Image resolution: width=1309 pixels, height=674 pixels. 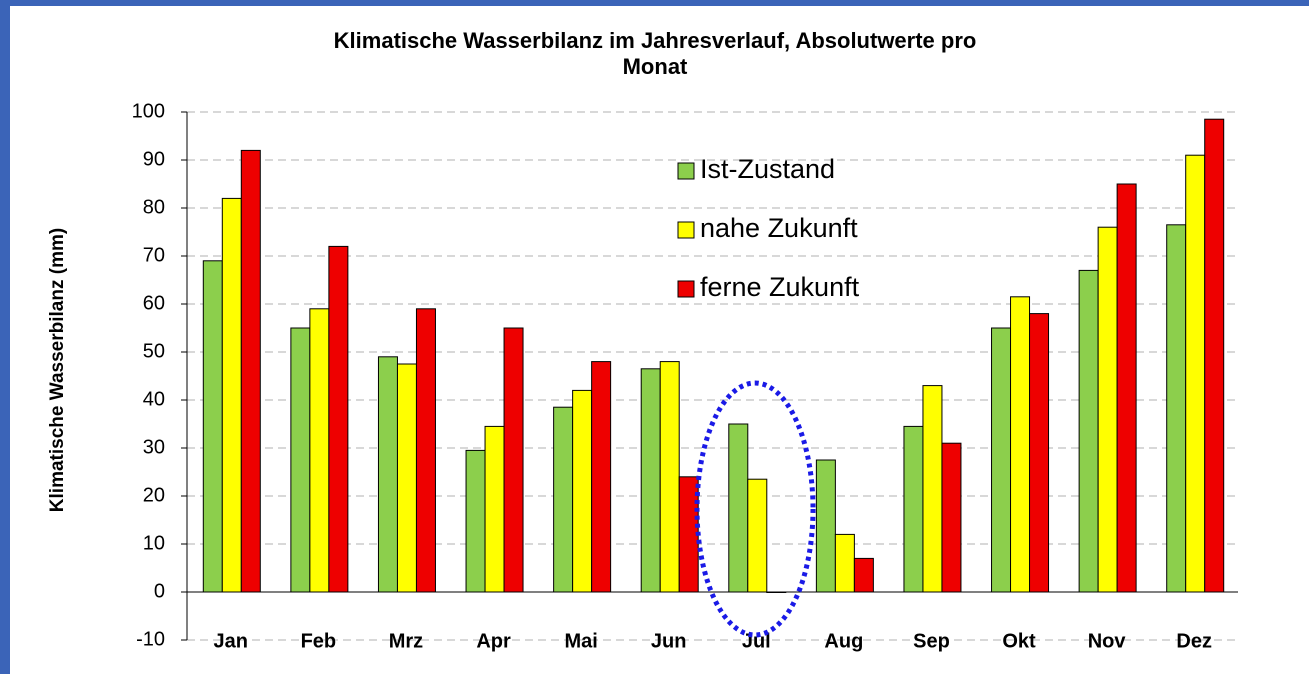 I want to click on x-tick-label: Mai, so click(x=580, y=641).